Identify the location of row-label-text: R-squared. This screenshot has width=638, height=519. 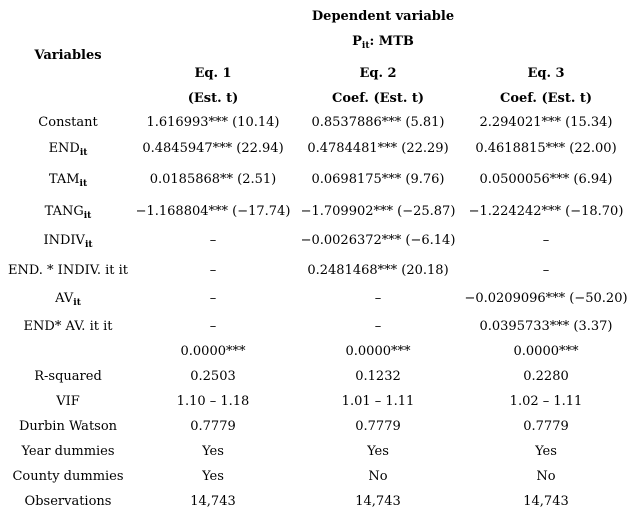
(68, 376).